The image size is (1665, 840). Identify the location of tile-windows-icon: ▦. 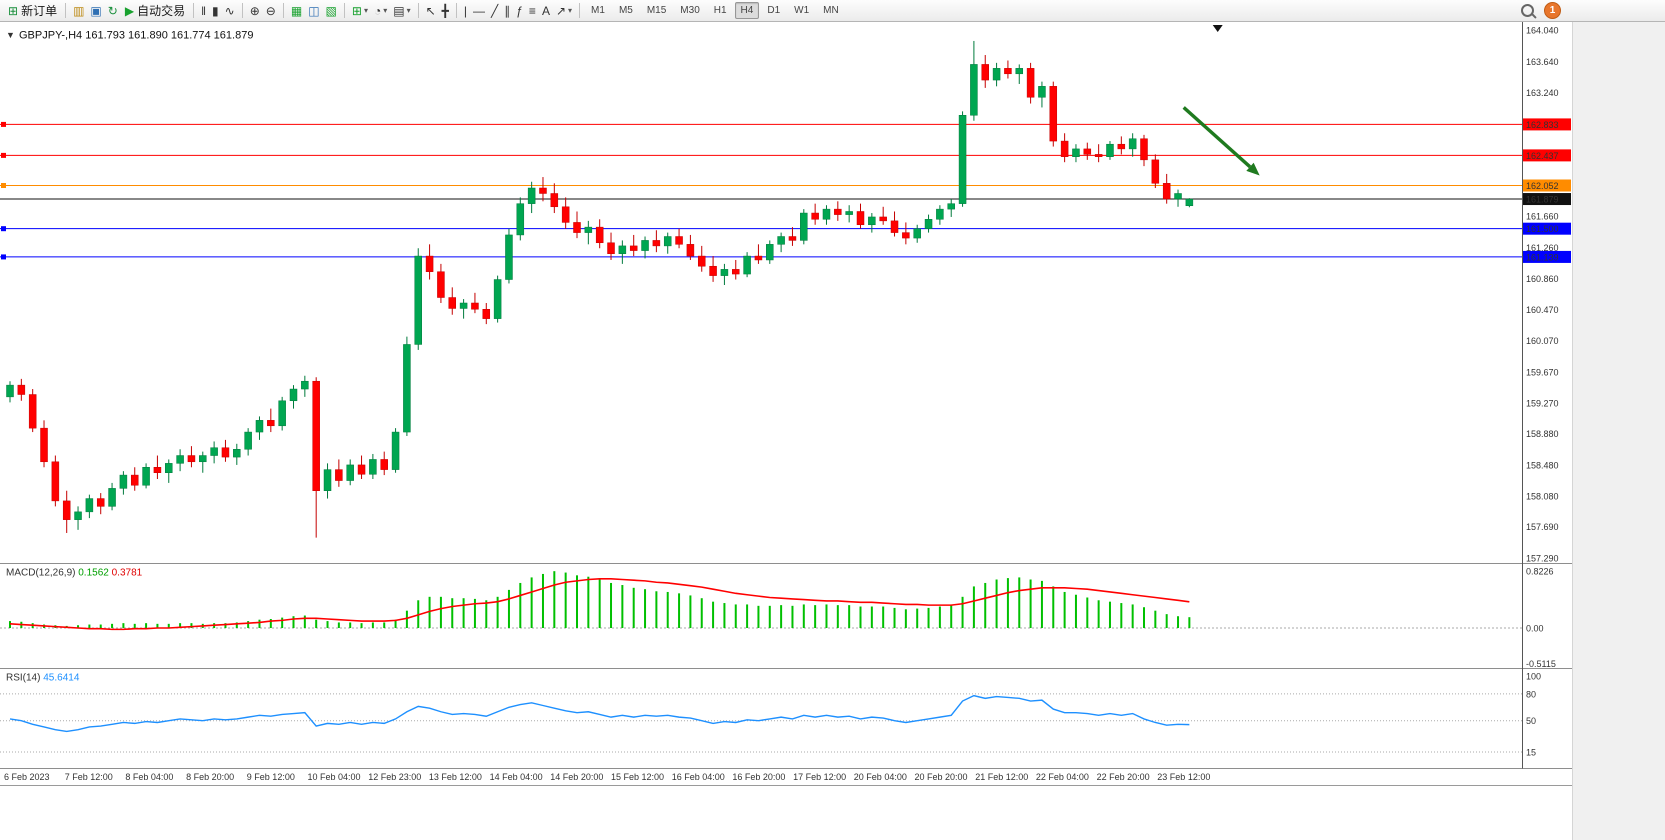
(296, 10).